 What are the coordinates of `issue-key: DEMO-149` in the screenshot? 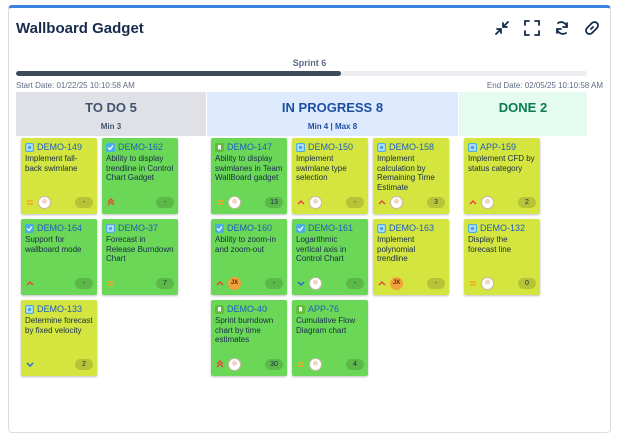 It's located at (60, 147).